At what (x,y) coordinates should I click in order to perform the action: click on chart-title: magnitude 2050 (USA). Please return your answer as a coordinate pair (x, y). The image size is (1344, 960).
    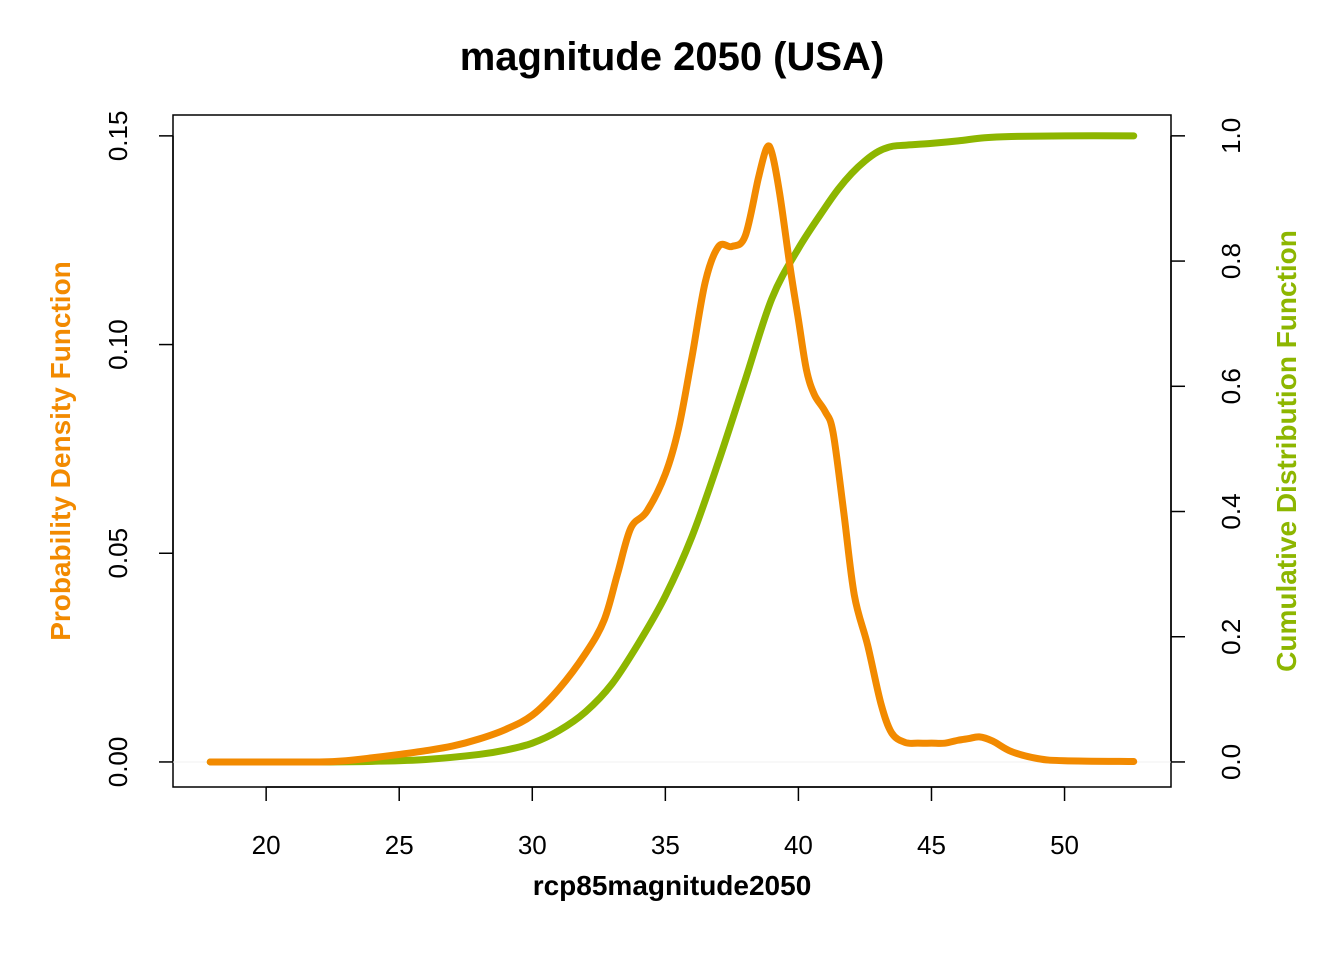
    Looking at the image, I should click on (672, 57).